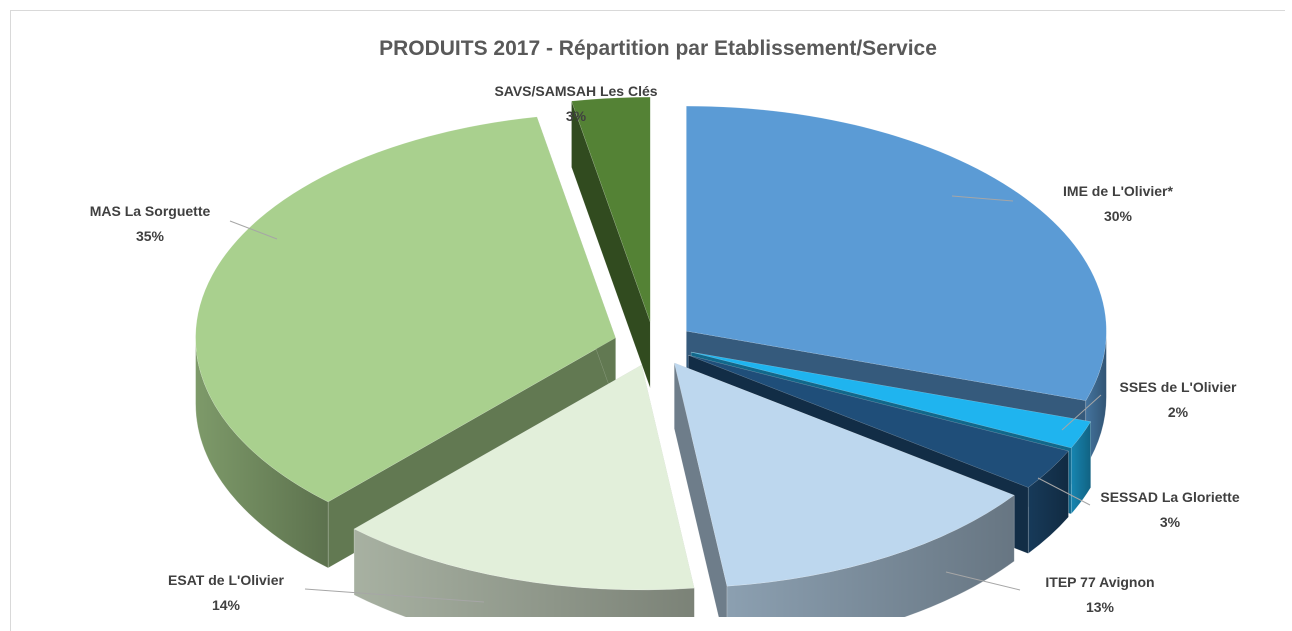 The image size is (1292, 631). I want to click on left-strip, so click(5, 308).